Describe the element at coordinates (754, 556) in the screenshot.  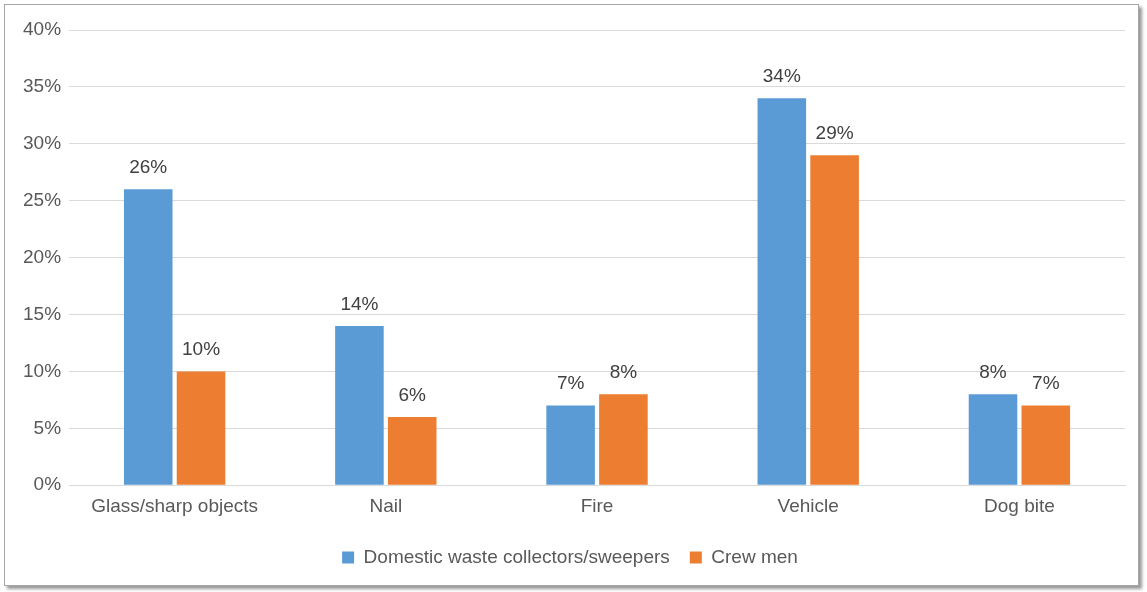
I see `legend-label: Crew men` at that location.